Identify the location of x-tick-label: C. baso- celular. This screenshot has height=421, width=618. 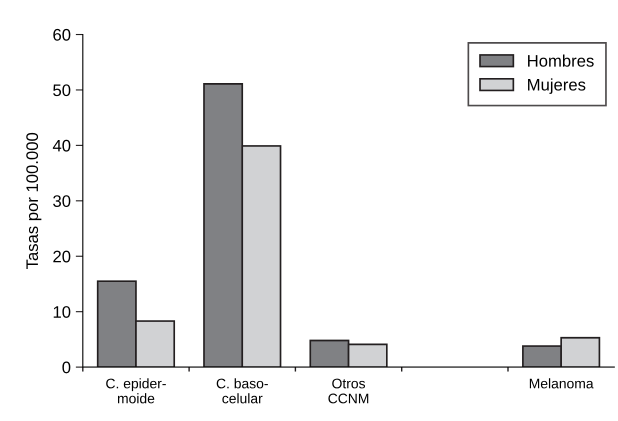
(242, 391).